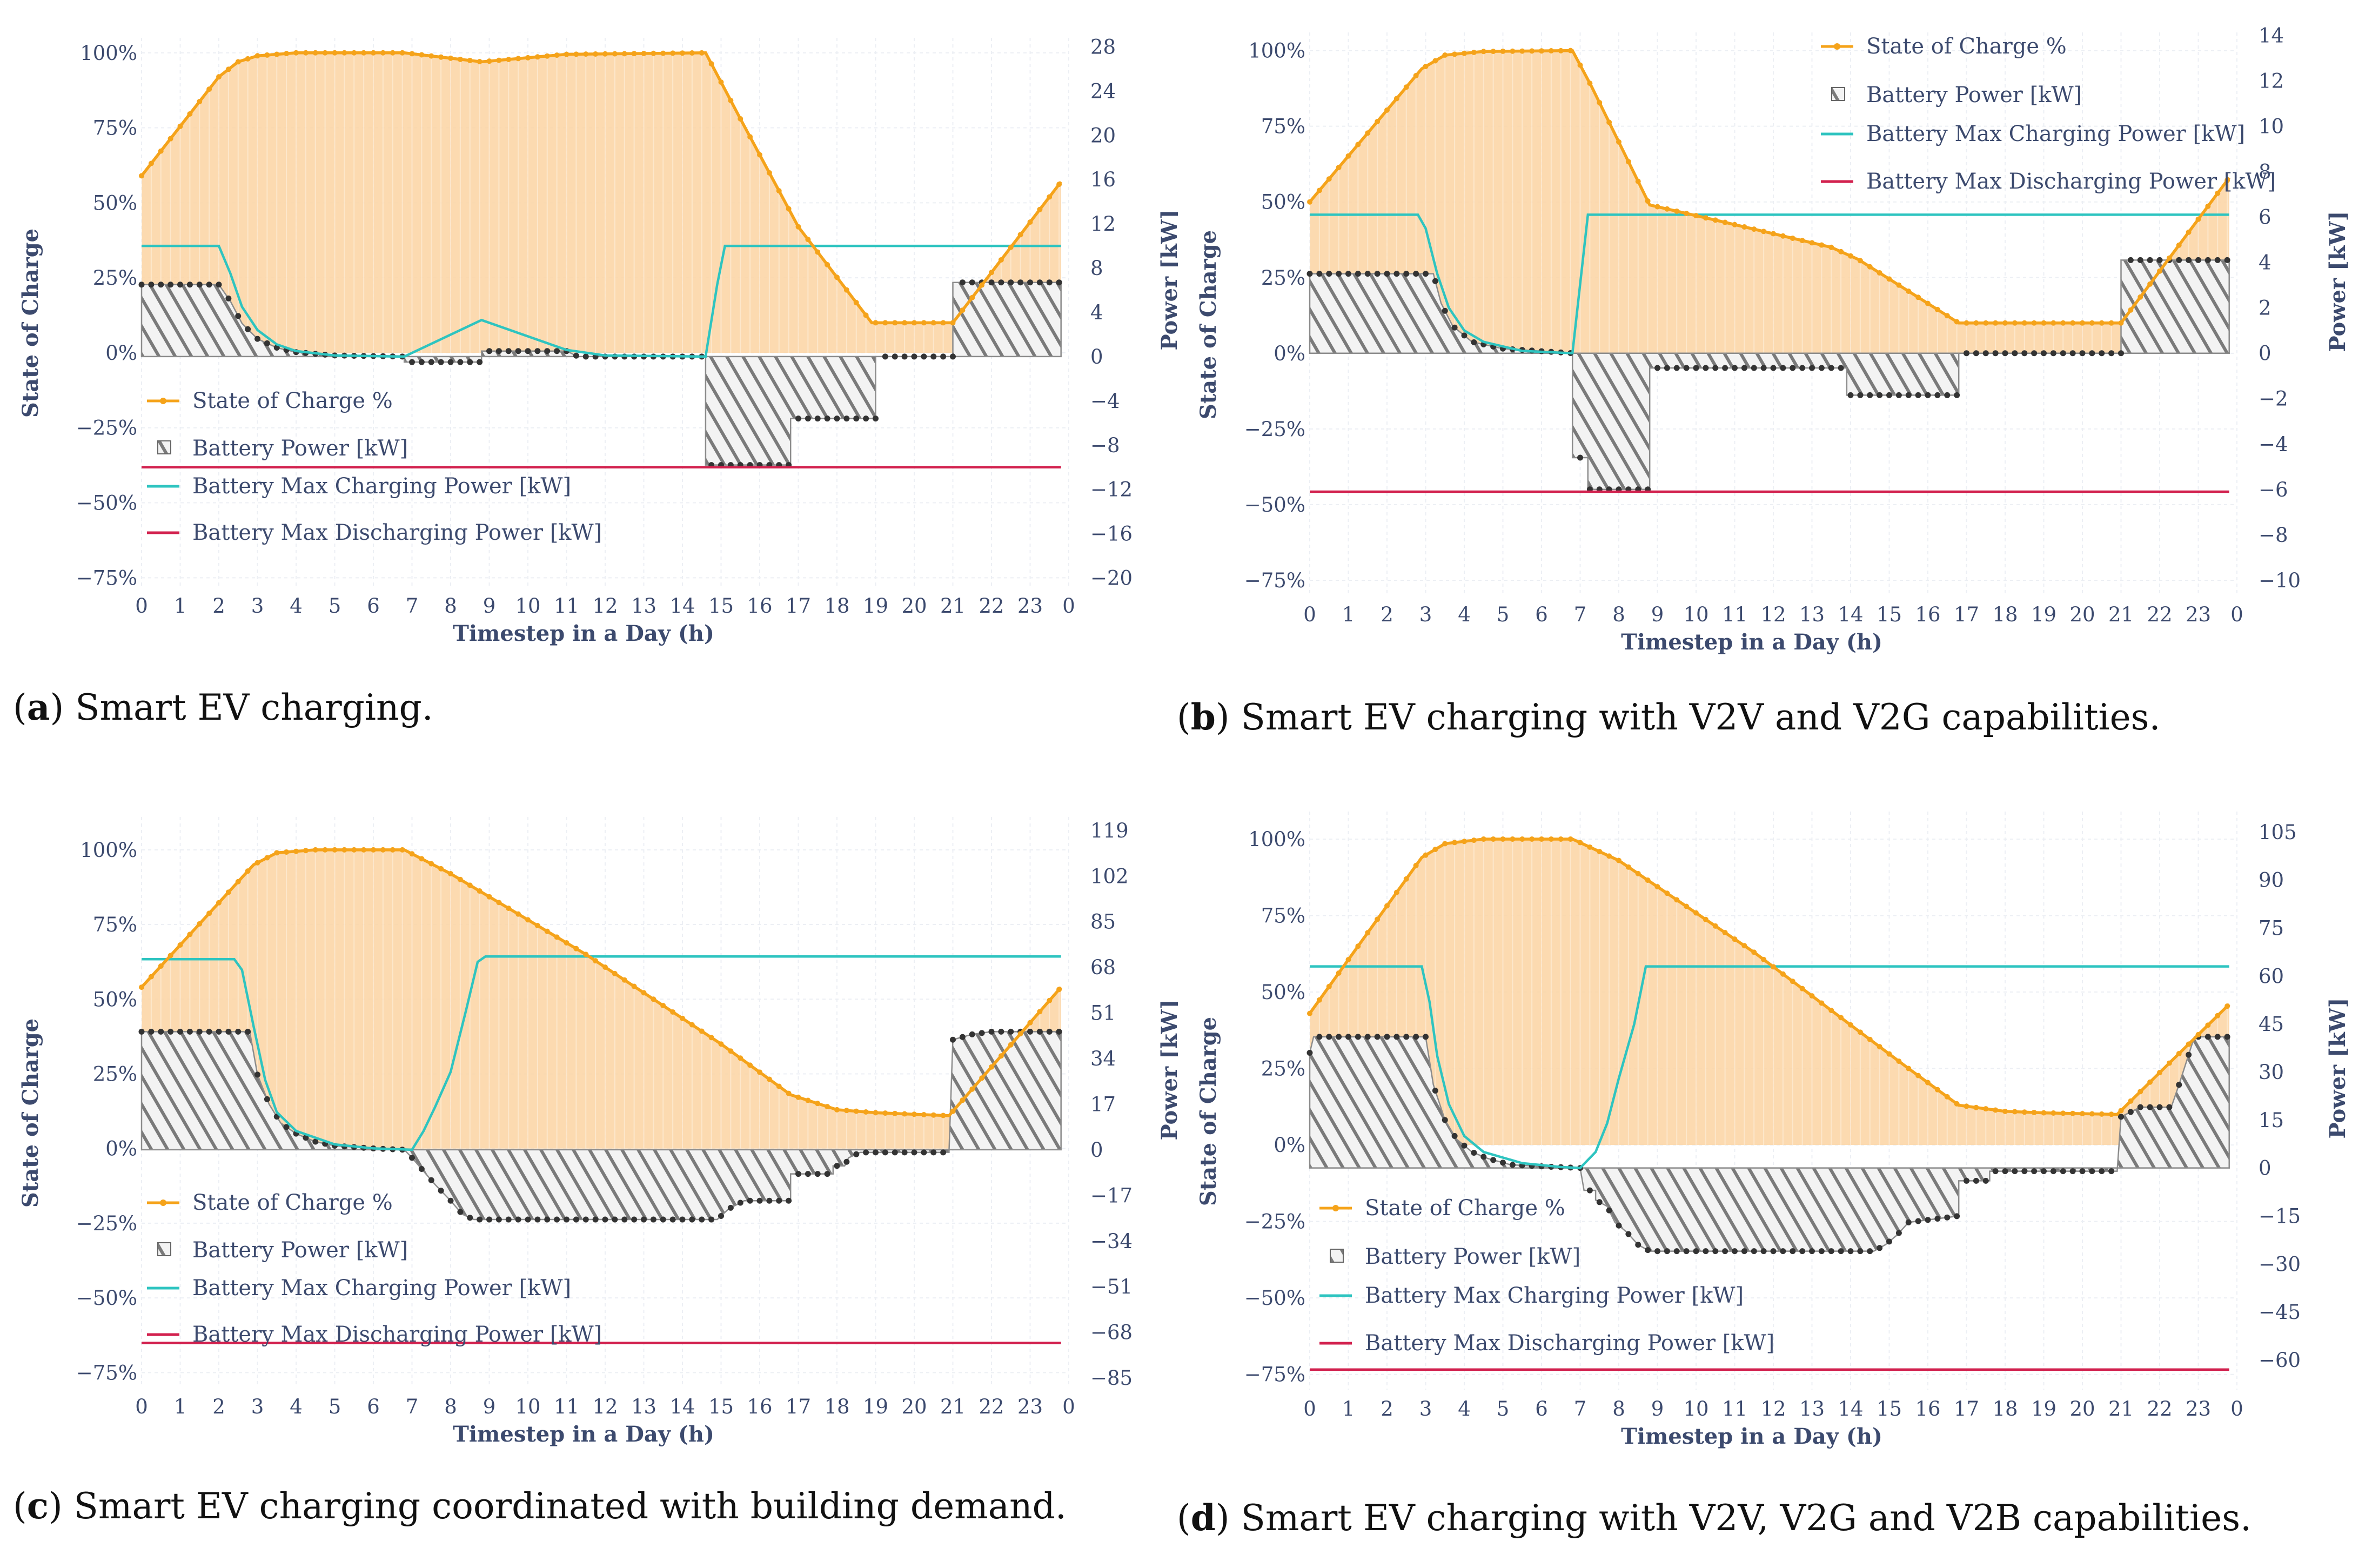 The image size is (2372, 1568). I want to click on x-tick-label: 0, so click(2236, 1408).